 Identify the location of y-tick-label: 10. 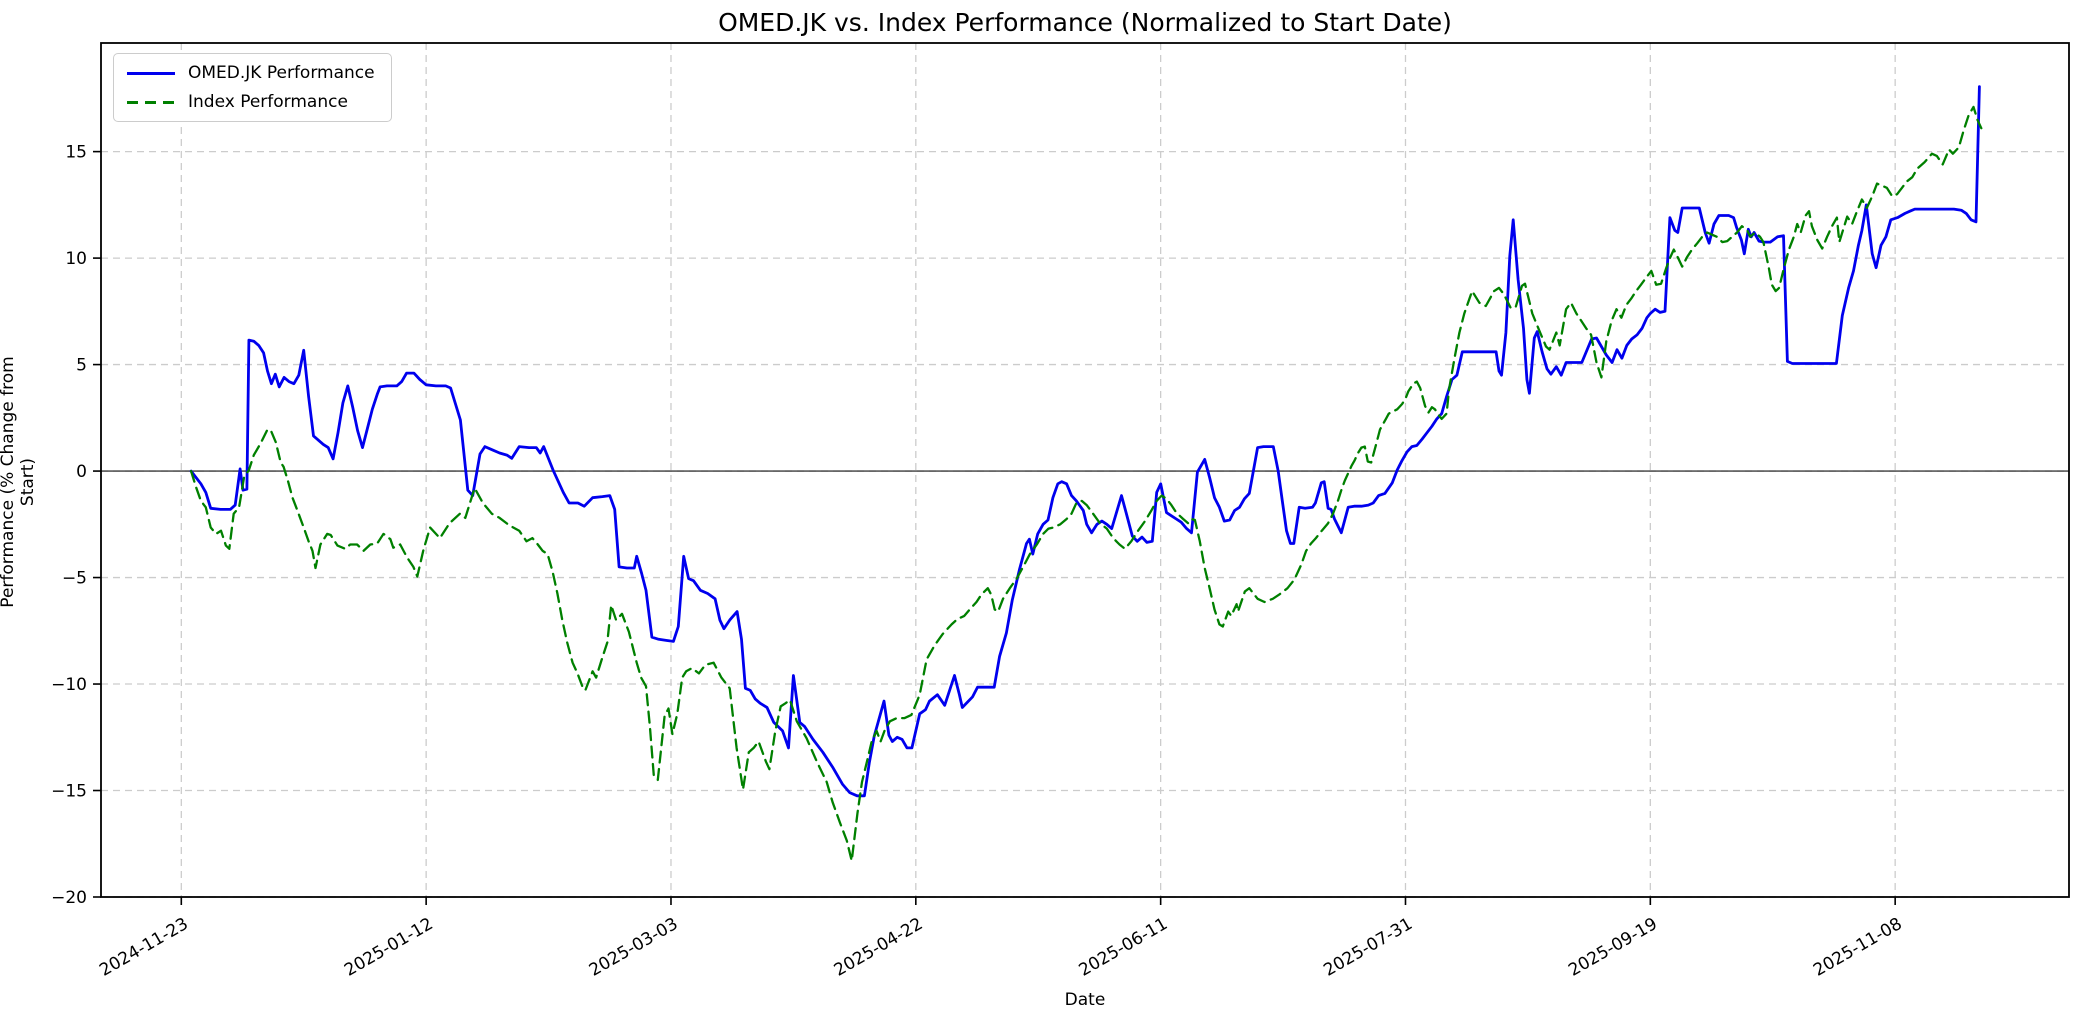
(76, 259).